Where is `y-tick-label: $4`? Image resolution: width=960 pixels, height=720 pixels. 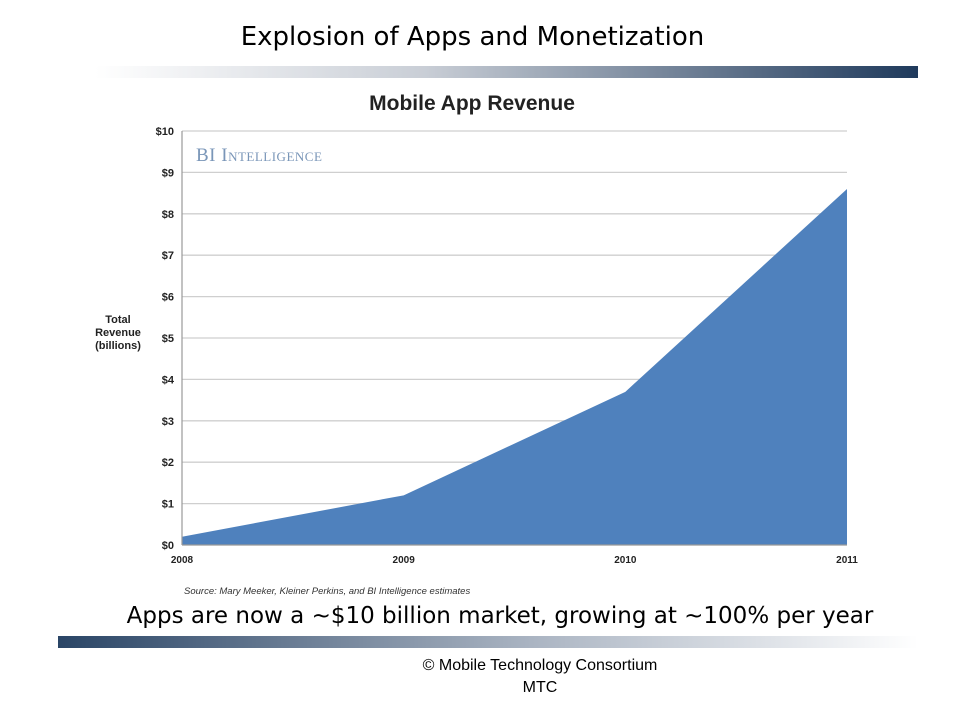 y-tick-label: $4 is located at coordinates (168, 380).